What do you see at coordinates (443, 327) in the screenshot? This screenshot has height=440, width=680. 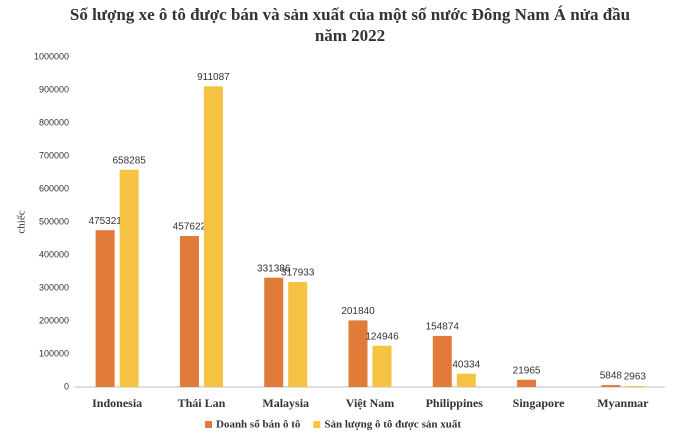 I see `value-label: 154874` at bounding box center [443, 327].